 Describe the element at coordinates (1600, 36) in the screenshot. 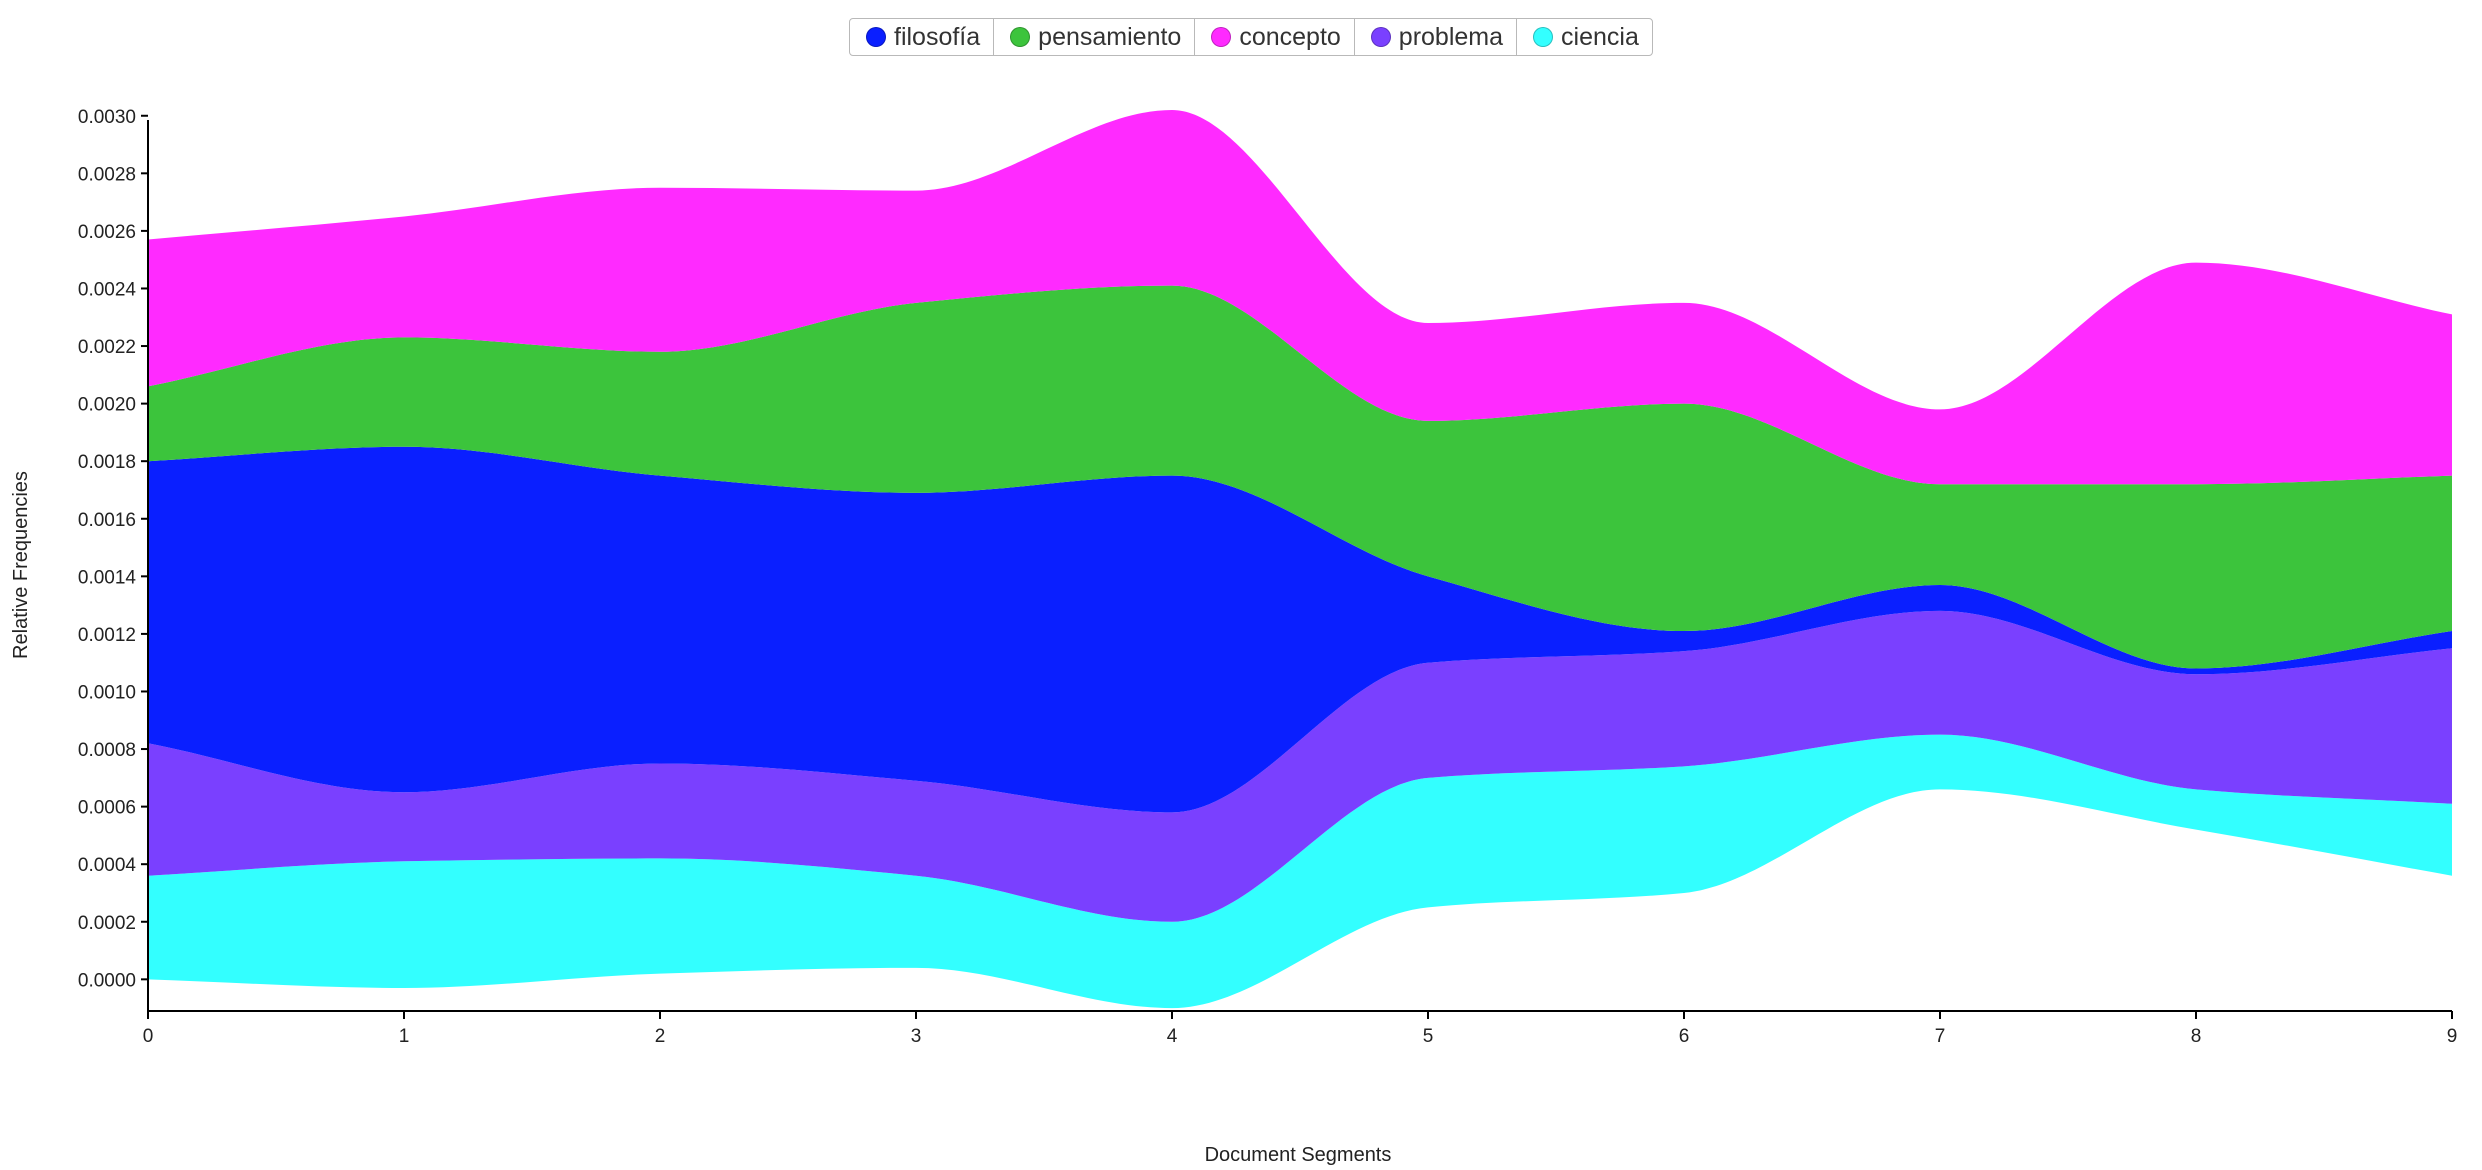

I see `legend-label-ciencia: ciencia` at that location.